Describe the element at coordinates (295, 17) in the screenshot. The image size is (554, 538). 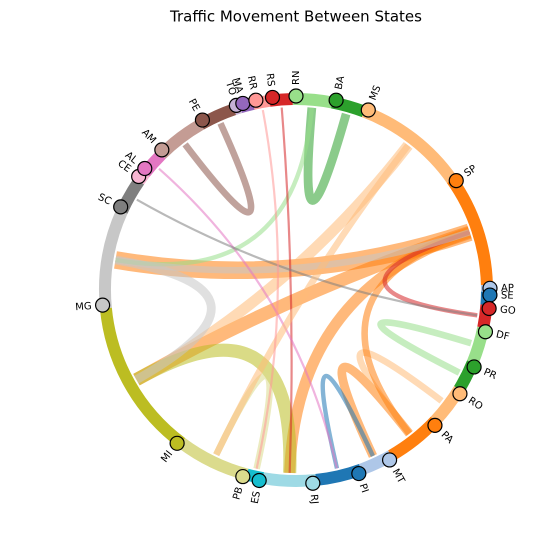
I see `chart-title: Traffic Movement Between States` at that location.